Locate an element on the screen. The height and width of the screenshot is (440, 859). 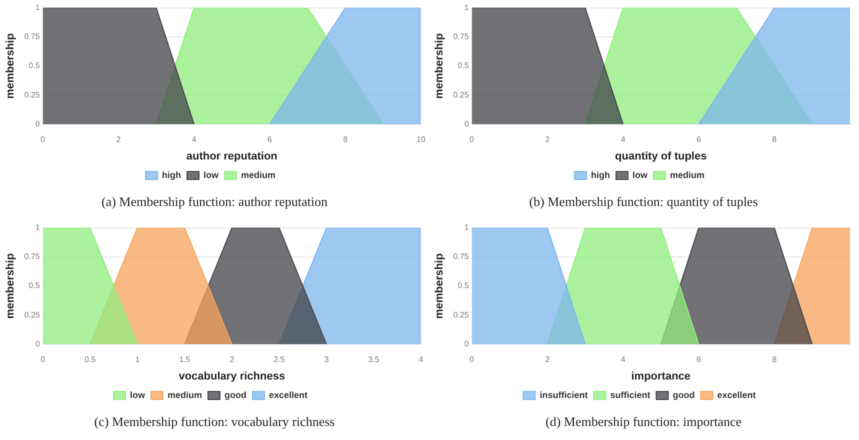
x-tick-label: 10 is located at coordinates (421, 139).